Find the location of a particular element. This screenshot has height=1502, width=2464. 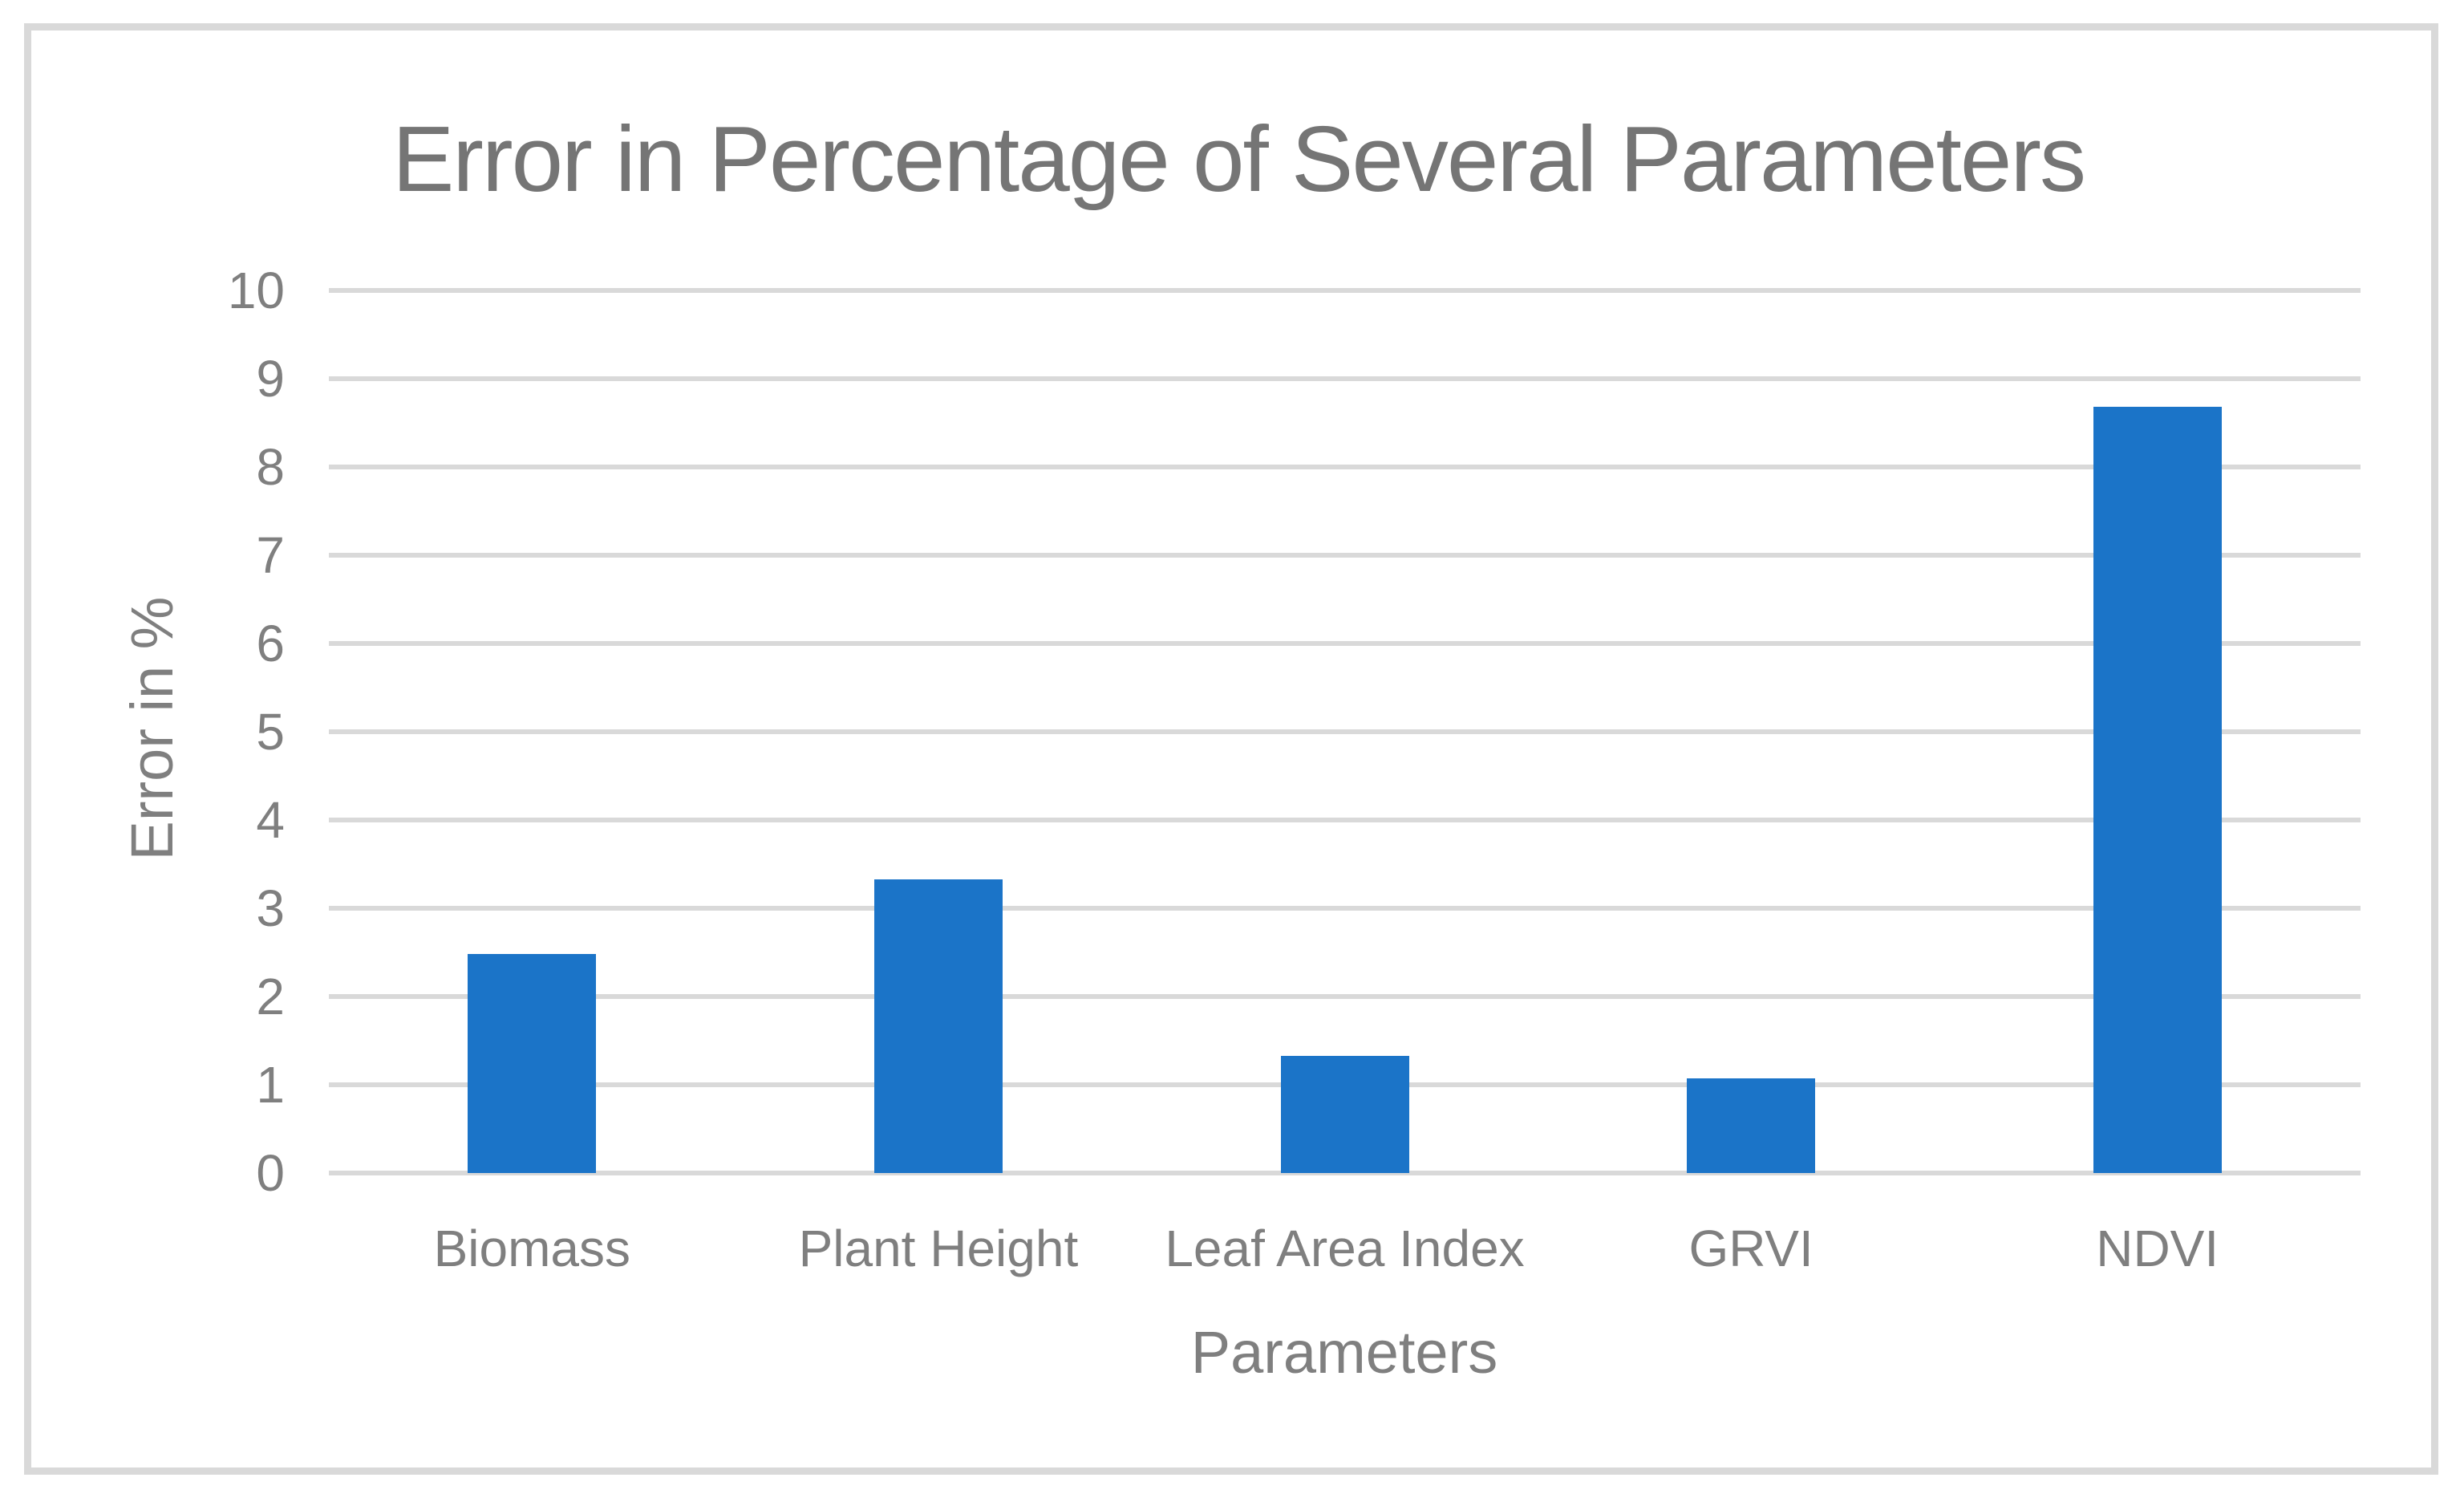

y-tick-label-10: 10 is located at coordinates (256, 290).